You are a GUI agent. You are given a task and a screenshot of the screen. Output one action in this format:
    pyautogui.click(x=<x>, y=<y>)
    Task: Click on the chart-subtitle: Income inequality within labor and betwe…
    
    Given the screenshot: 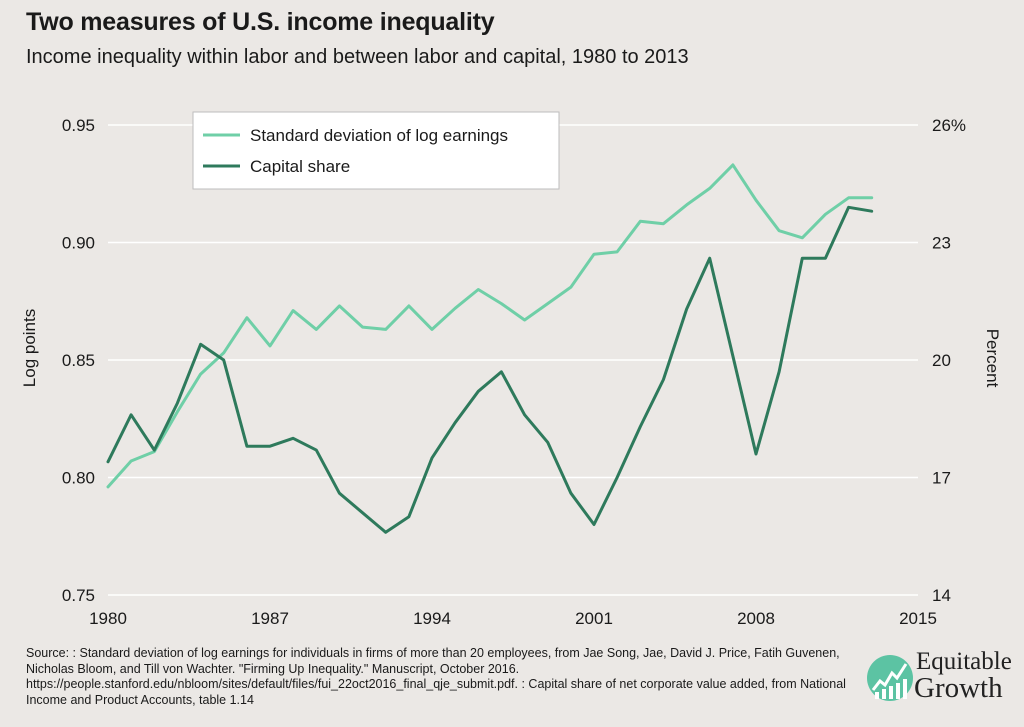 What is the action you would take?
    pyautogui.click(x=357, y=57)
    